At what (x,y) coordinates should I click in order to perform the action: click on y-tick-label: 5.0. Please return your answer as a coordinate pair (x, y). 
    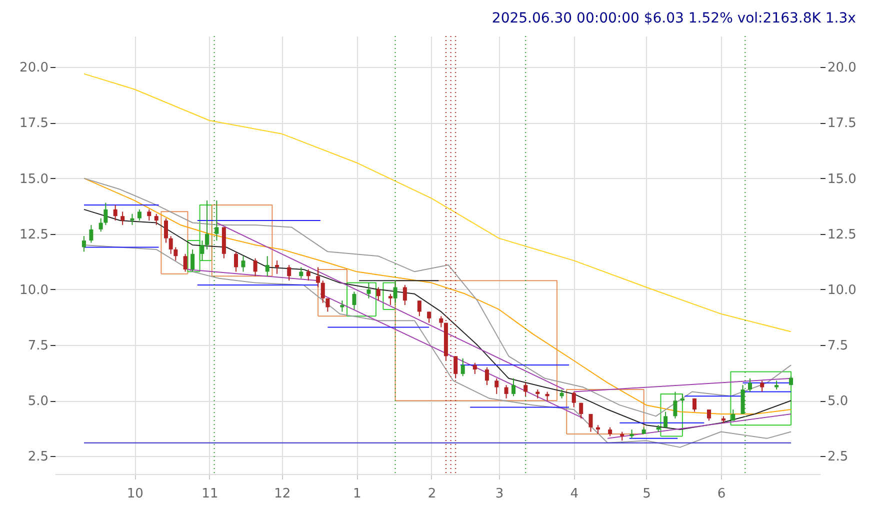
    Looking at the image, I should click on (38, 402).